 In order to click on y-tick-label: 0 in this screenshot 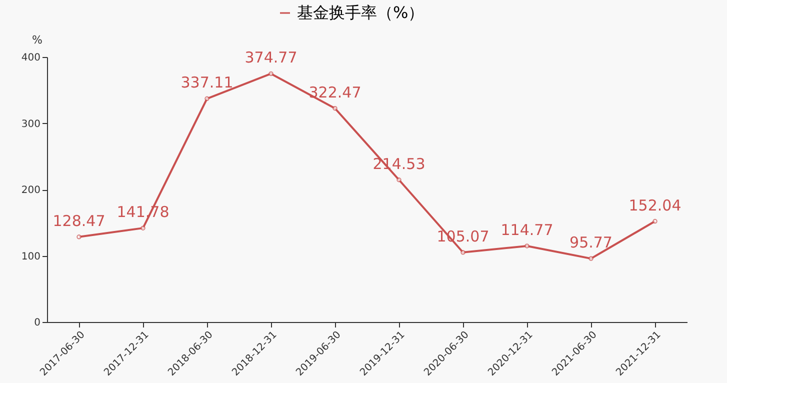, I will do `click(37, 323)`.